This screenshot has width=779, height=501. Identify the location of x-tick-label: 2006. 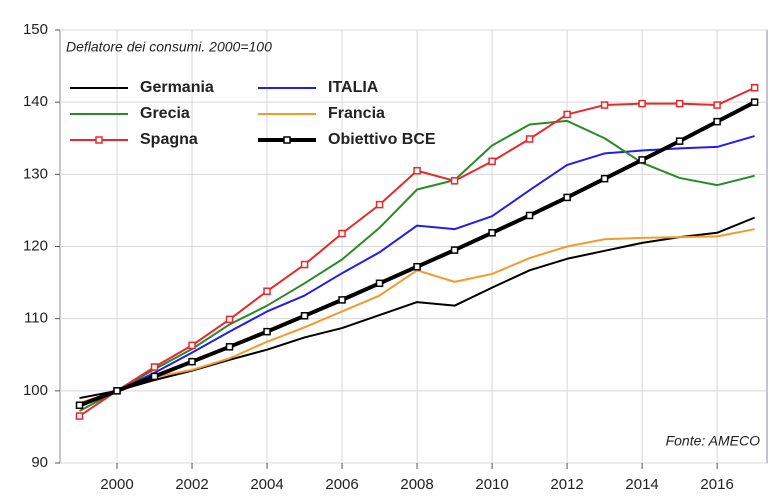
(341, 484).